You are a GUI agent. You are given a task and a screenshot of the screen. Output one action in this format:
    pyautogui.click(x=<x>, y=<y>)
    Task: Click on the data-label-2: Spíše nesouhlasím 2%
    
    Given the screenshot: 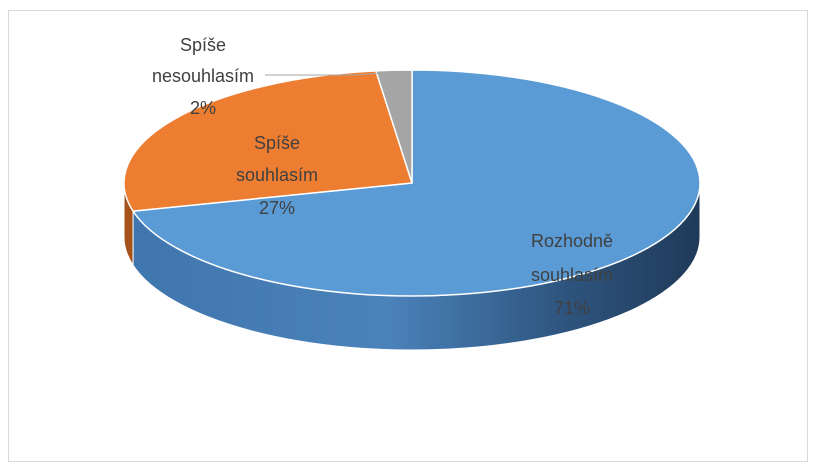 What is the action you would take?
    pyautogui.click(x=203, y=76)
    